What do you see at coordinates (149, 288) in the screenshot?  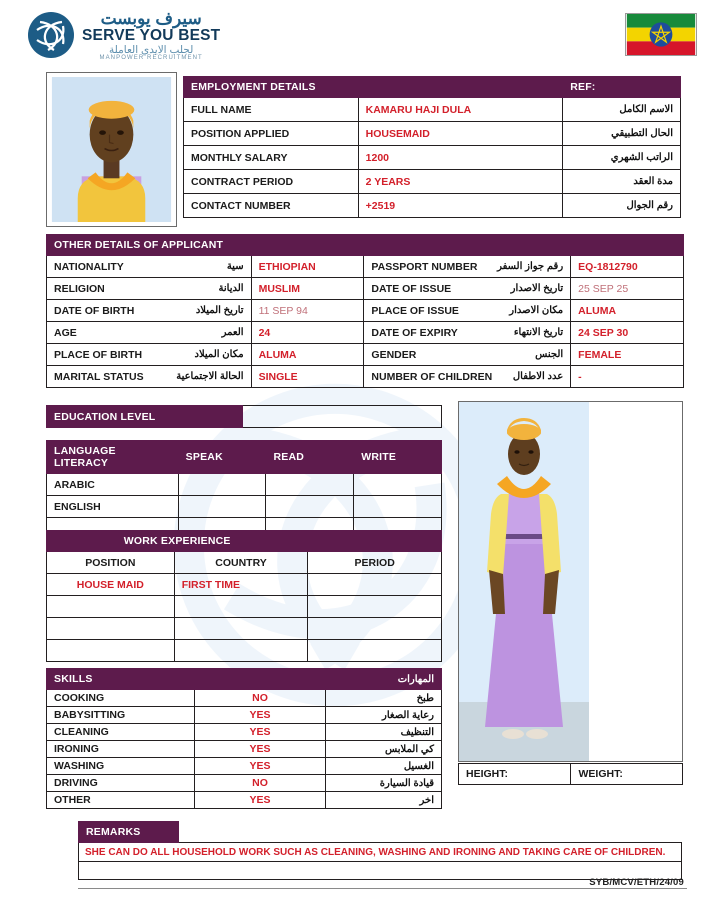 I see `religion-label: RELIGION الديانة` at bounding box center [149, 288].